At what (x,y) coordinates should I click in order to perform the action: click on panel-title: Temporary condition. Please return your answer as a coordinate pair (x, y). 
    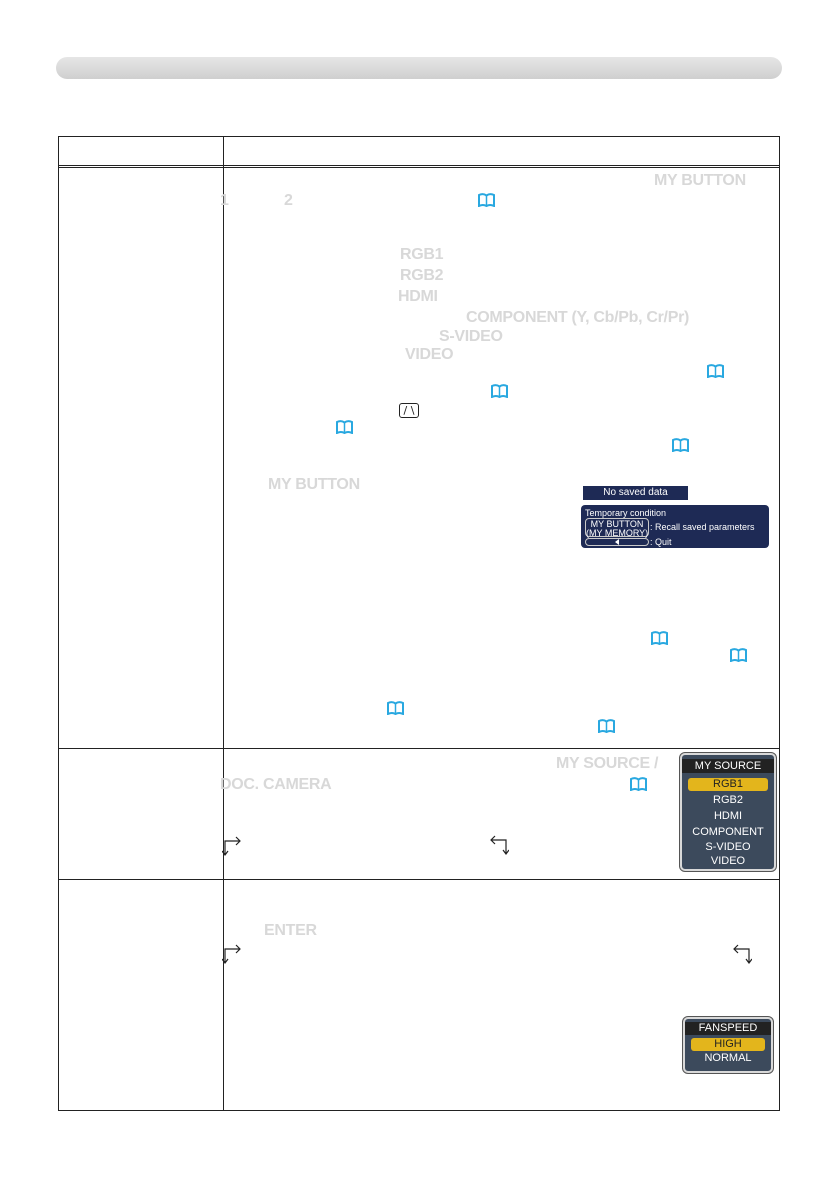
    Looking at the image, I should click on (626, 513).